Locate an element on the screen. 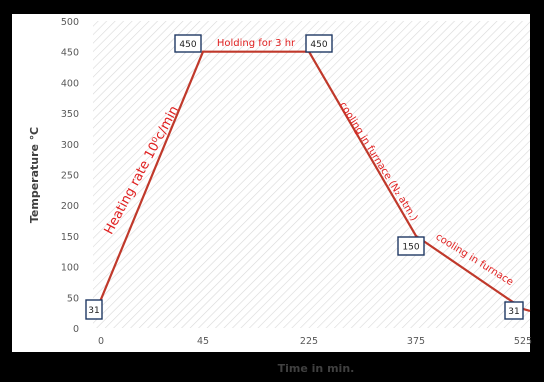 Image resolution: width=544 pixels, height=382 pixels. y-tick-label: 100 is located at coordinates (70, 268).